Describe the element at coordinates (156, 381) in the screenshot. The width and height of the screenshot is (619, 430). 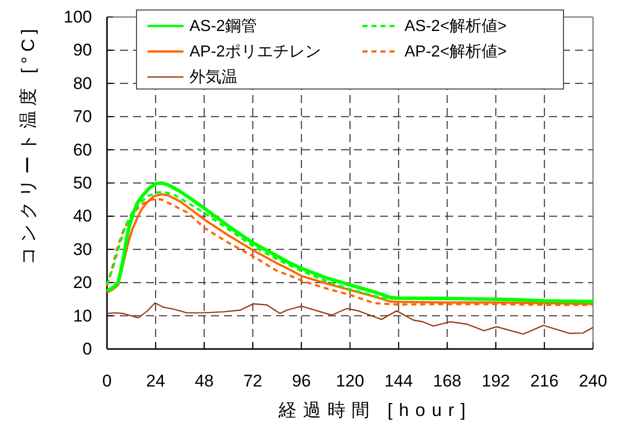
I see `x-tick-label: 24` at that location.